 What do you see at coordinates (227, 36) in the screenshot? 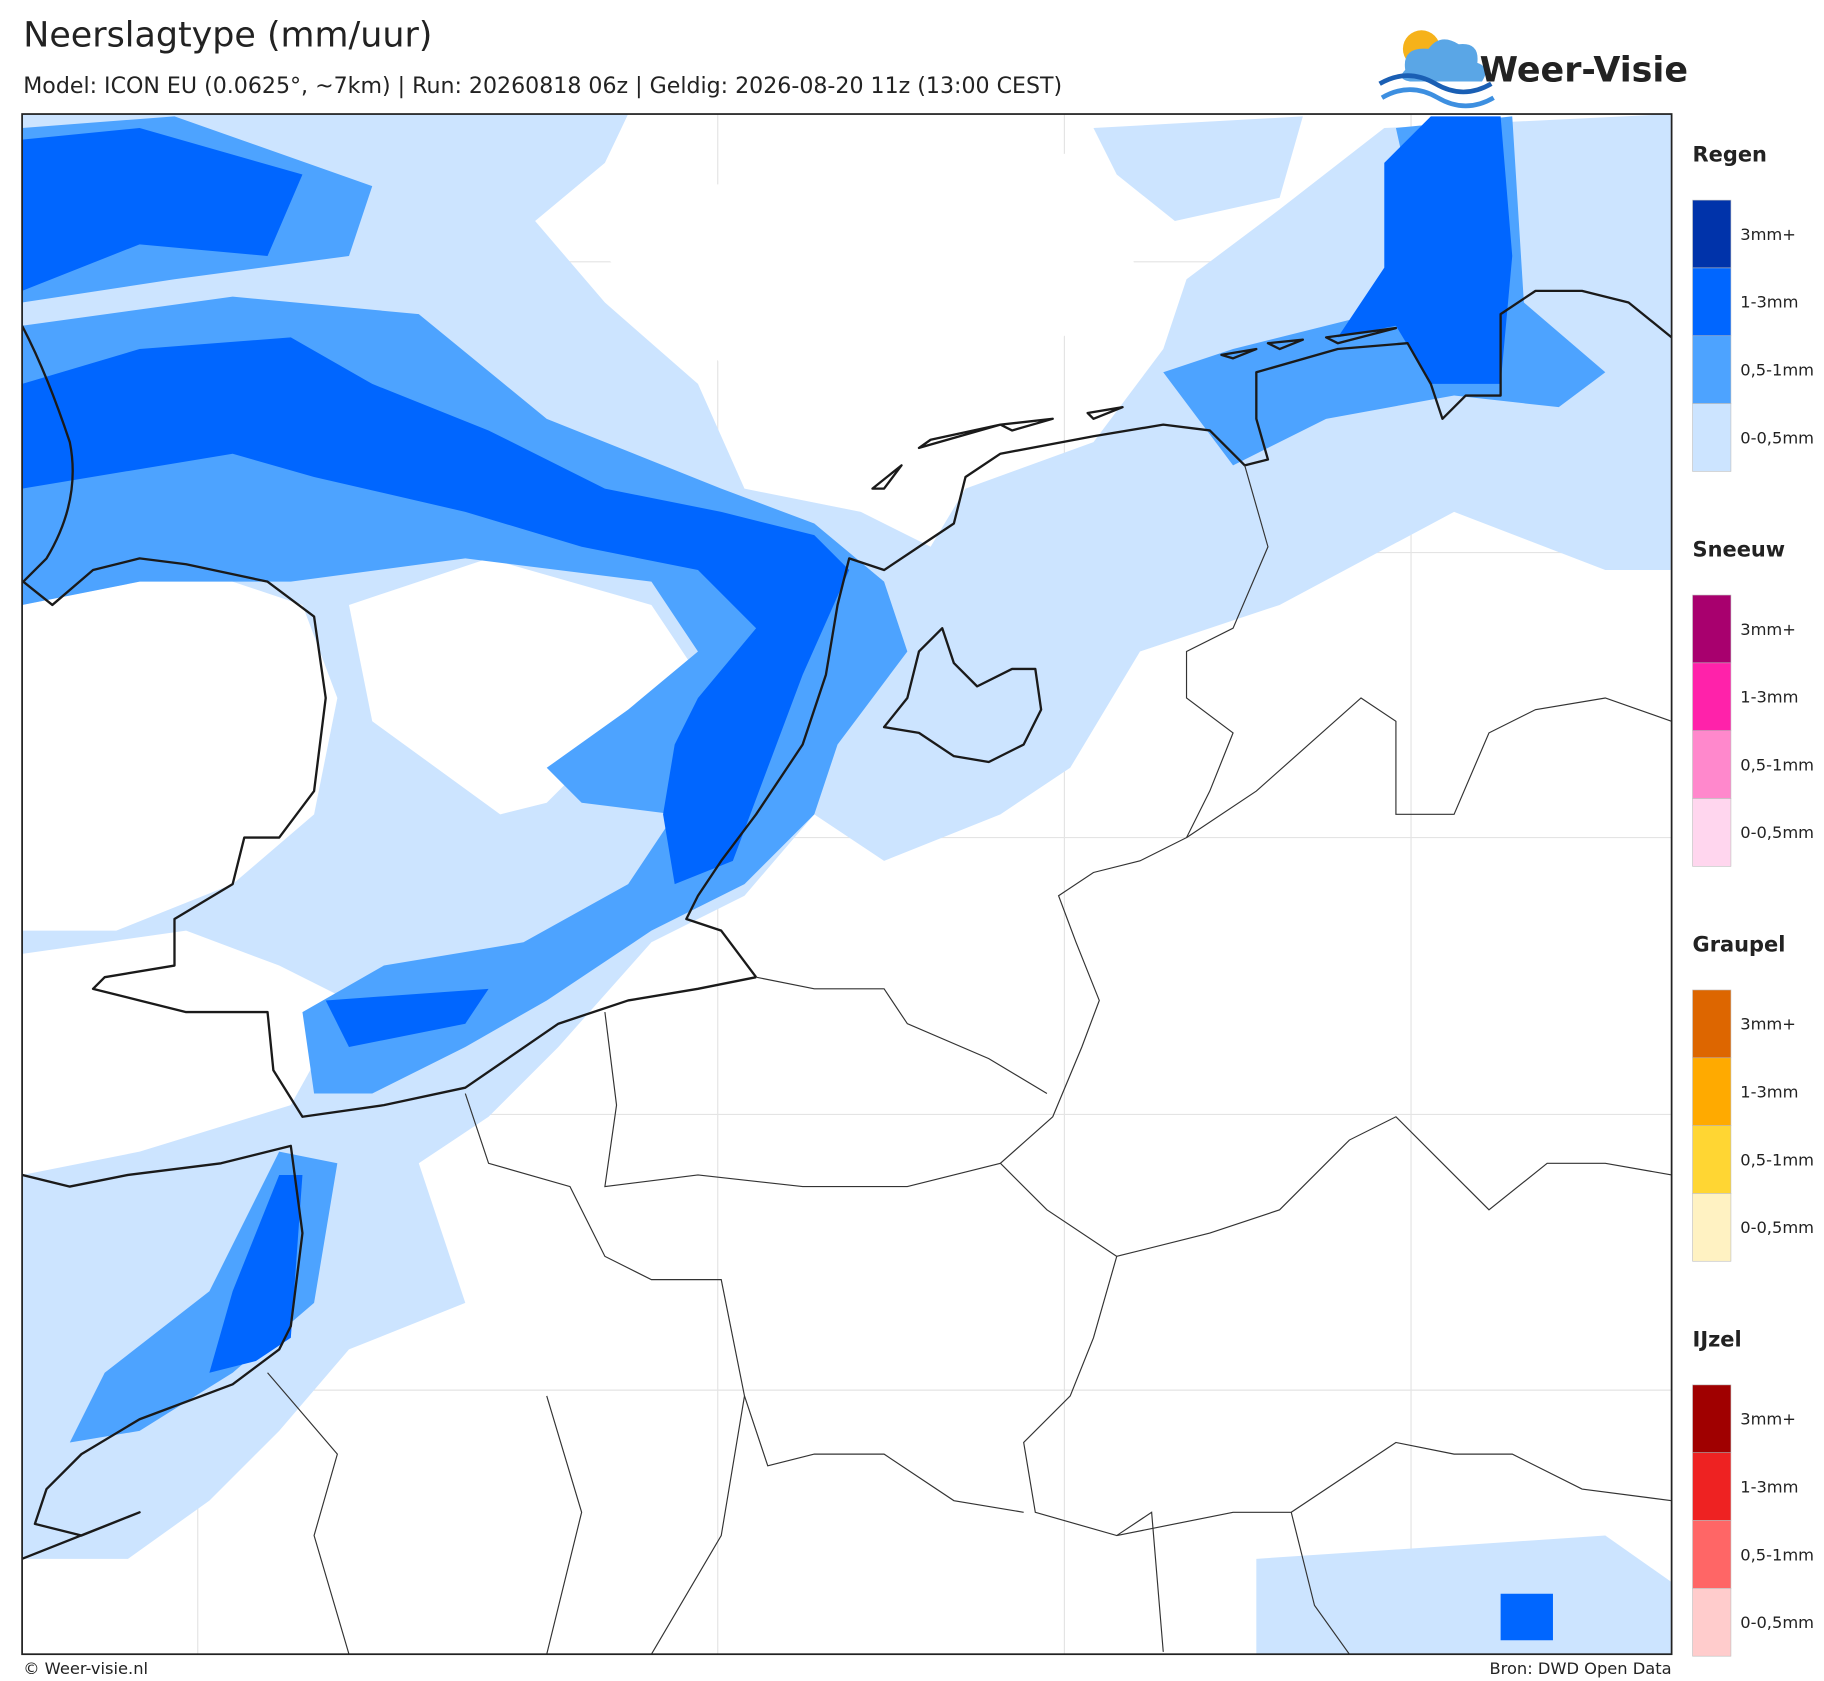
I see `title: Neerslagtype (mm/uur)` at bounding box center [227, 36].